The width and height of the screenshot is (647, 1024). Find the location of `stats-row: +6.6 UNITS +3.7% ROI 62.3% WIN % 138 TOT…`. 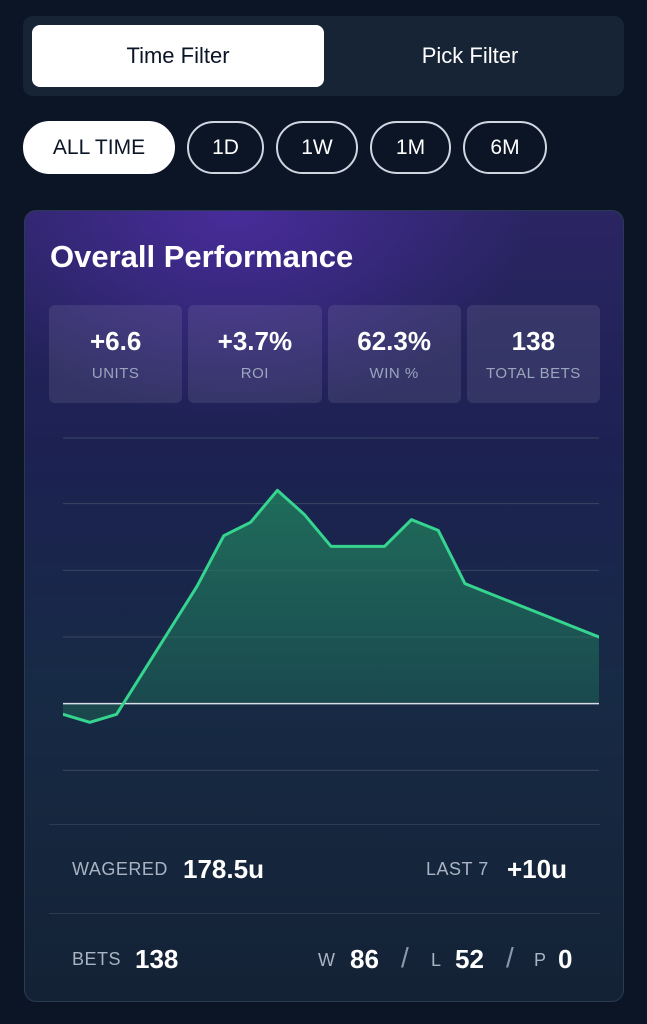

stats-row: +6.6 UNITS +3.7% ROI 62.3% WIN % 138 TOT… is located at coordinates (324, 354).